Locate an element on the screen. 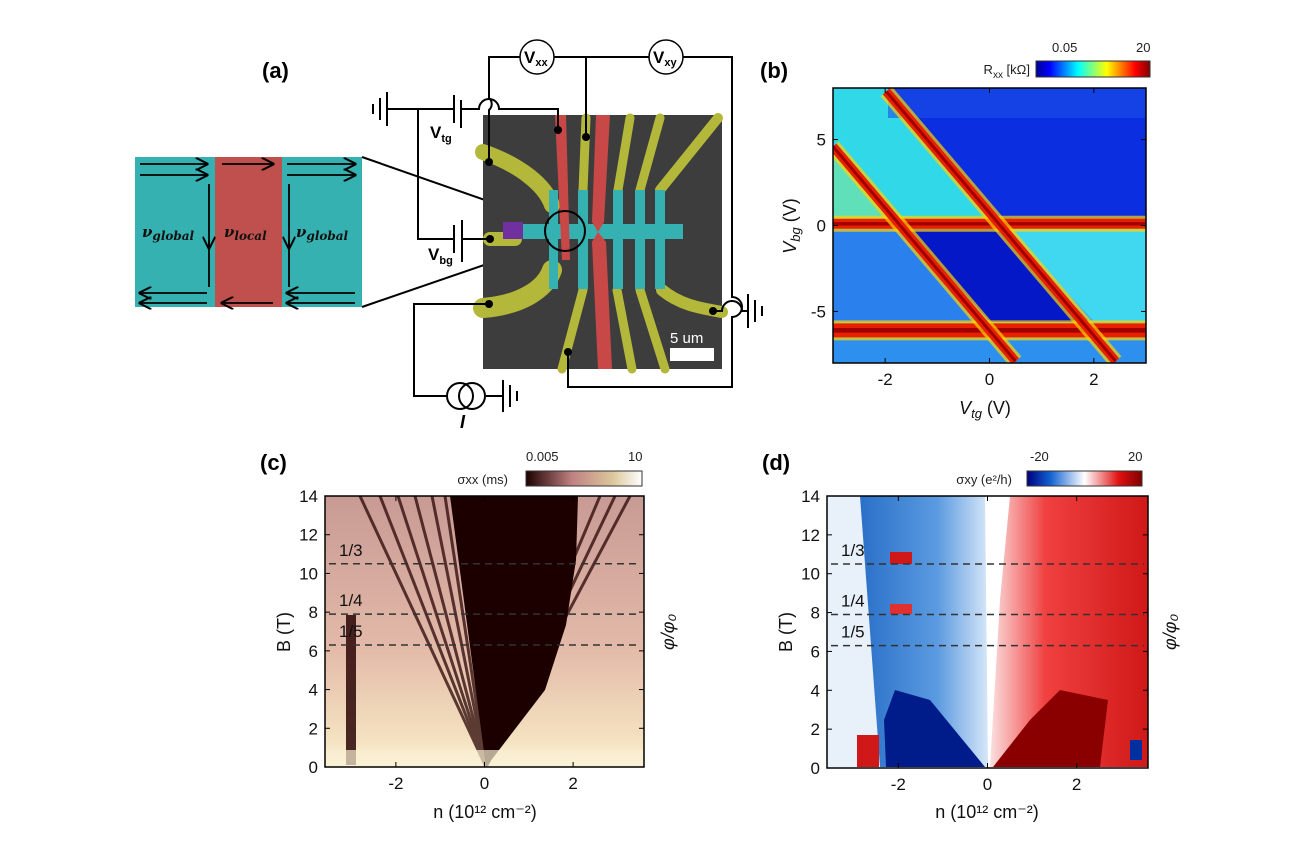 The image size is (1309, 844). vtg-label: Vtg is located at coordinates (441, 134).